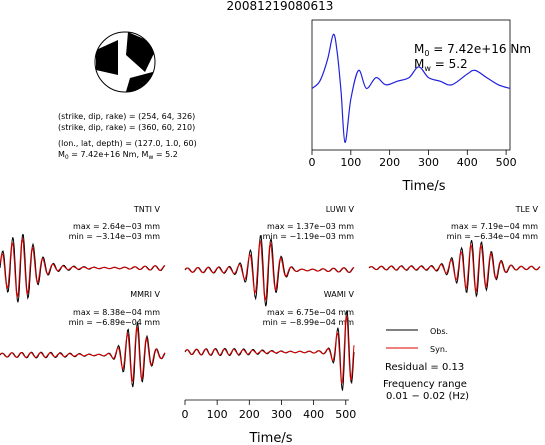 This screenshot has height=445, width=545. I want to click on waveform-x-tick-label: 0, so click(185, 414).